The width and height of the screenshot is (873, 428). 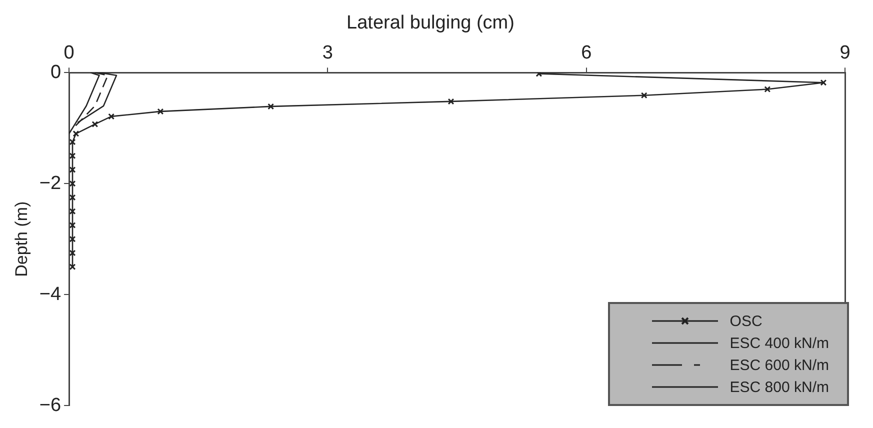 What do you see at coordinates (69, 53) in the screenshot?
I see `x-tick-label: 0` at bounding box center [69, 53].